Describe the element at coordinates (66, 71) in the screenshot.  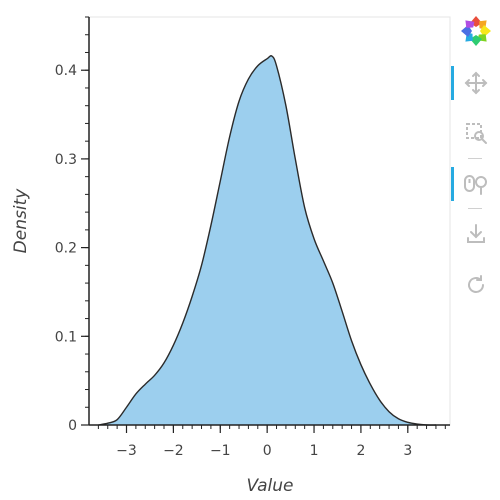
I see `y-tick-label: 0.4` at that location.